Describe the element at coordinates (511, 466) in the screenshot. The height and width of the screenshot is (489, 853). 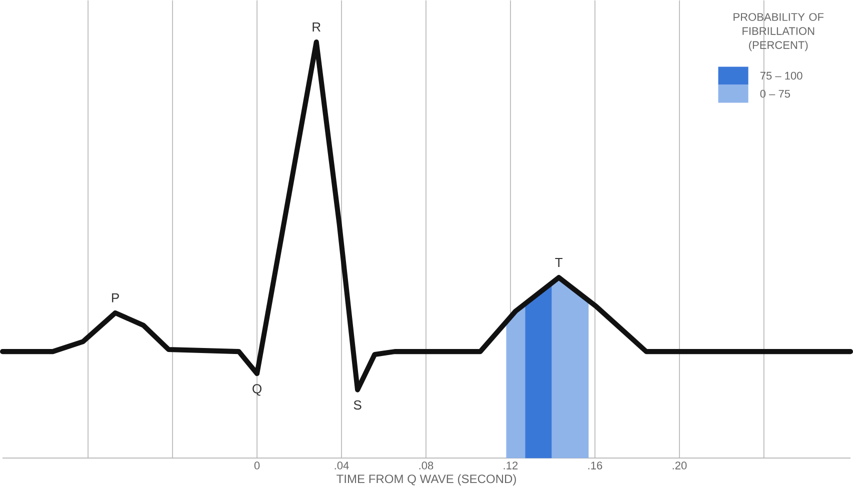
I see `x-tick-label: .12` at that location.